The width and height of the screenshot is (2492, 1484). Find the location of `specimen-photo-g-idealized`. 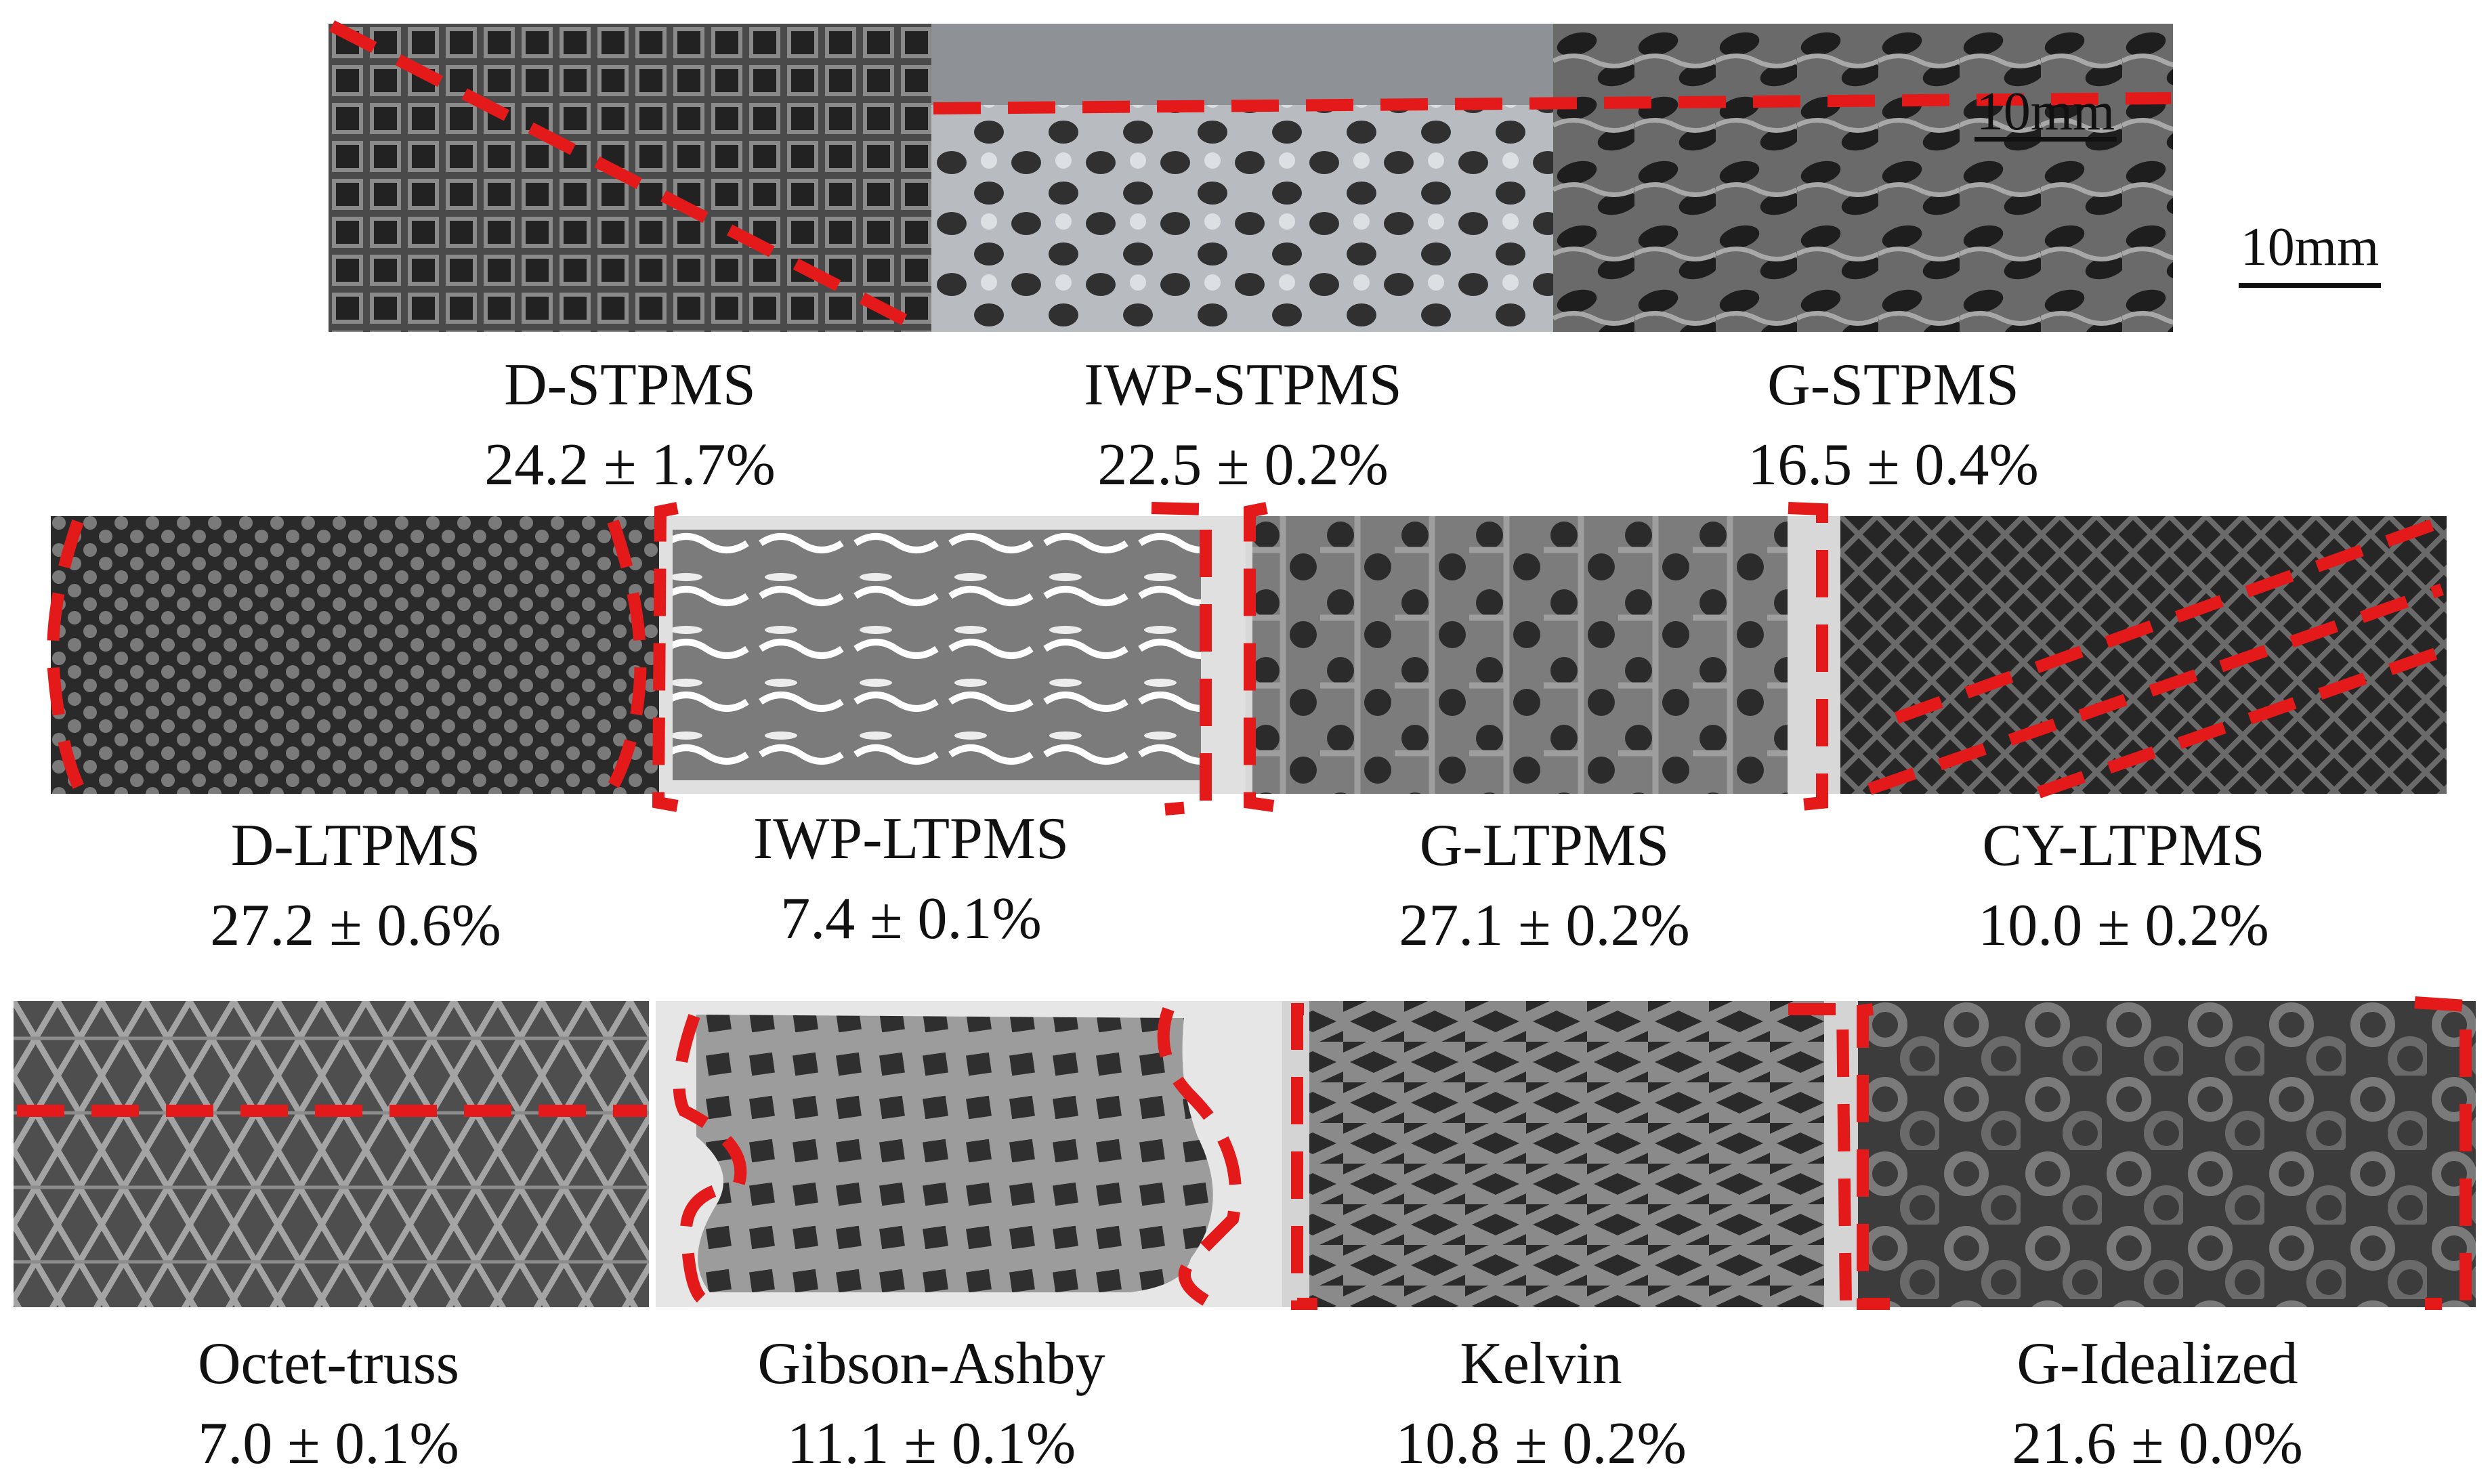

specimen-photo-g-idealized is located at coordinates (2167, 1154).